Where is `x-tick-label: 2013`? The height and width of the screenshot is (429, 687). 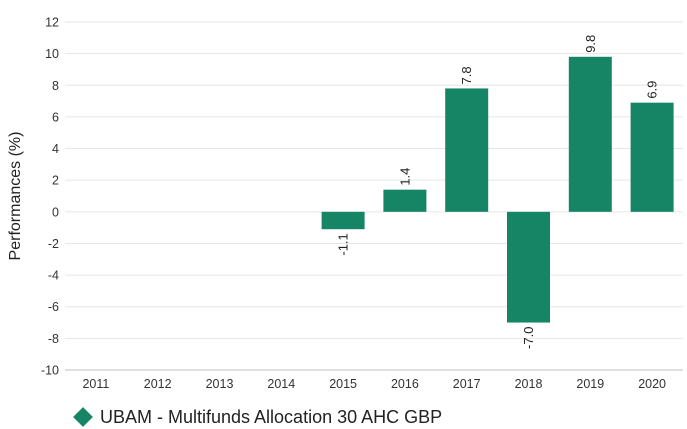
x-tick-label: 2013 is located at coordinates (220, 384).